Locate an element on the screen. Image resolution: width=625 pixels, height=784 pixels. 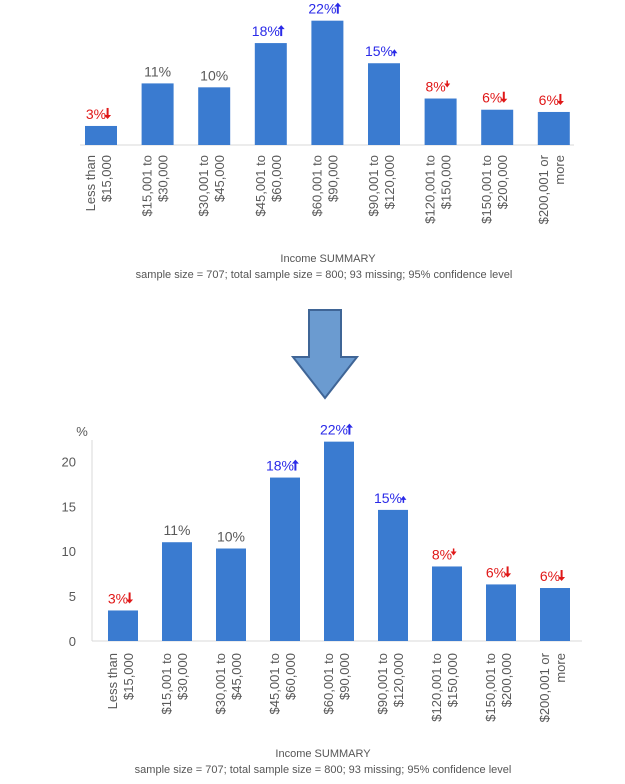
y-tick-label: 15 is located at coordinates (69, 506).